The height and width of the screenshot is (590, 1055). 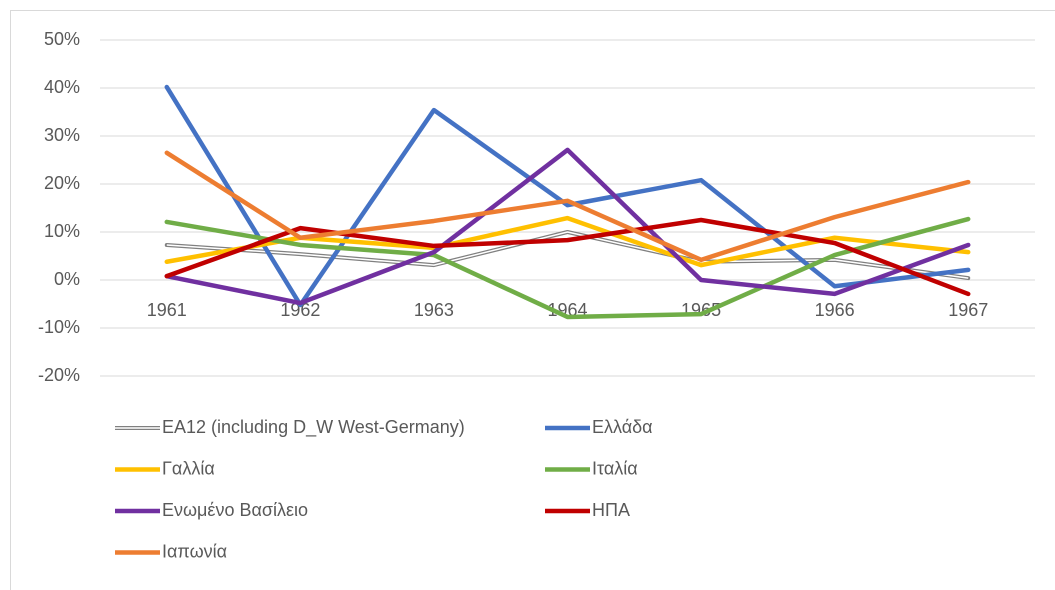 I want to click on y-tick-label: 0%, so click(x=67, y=279).